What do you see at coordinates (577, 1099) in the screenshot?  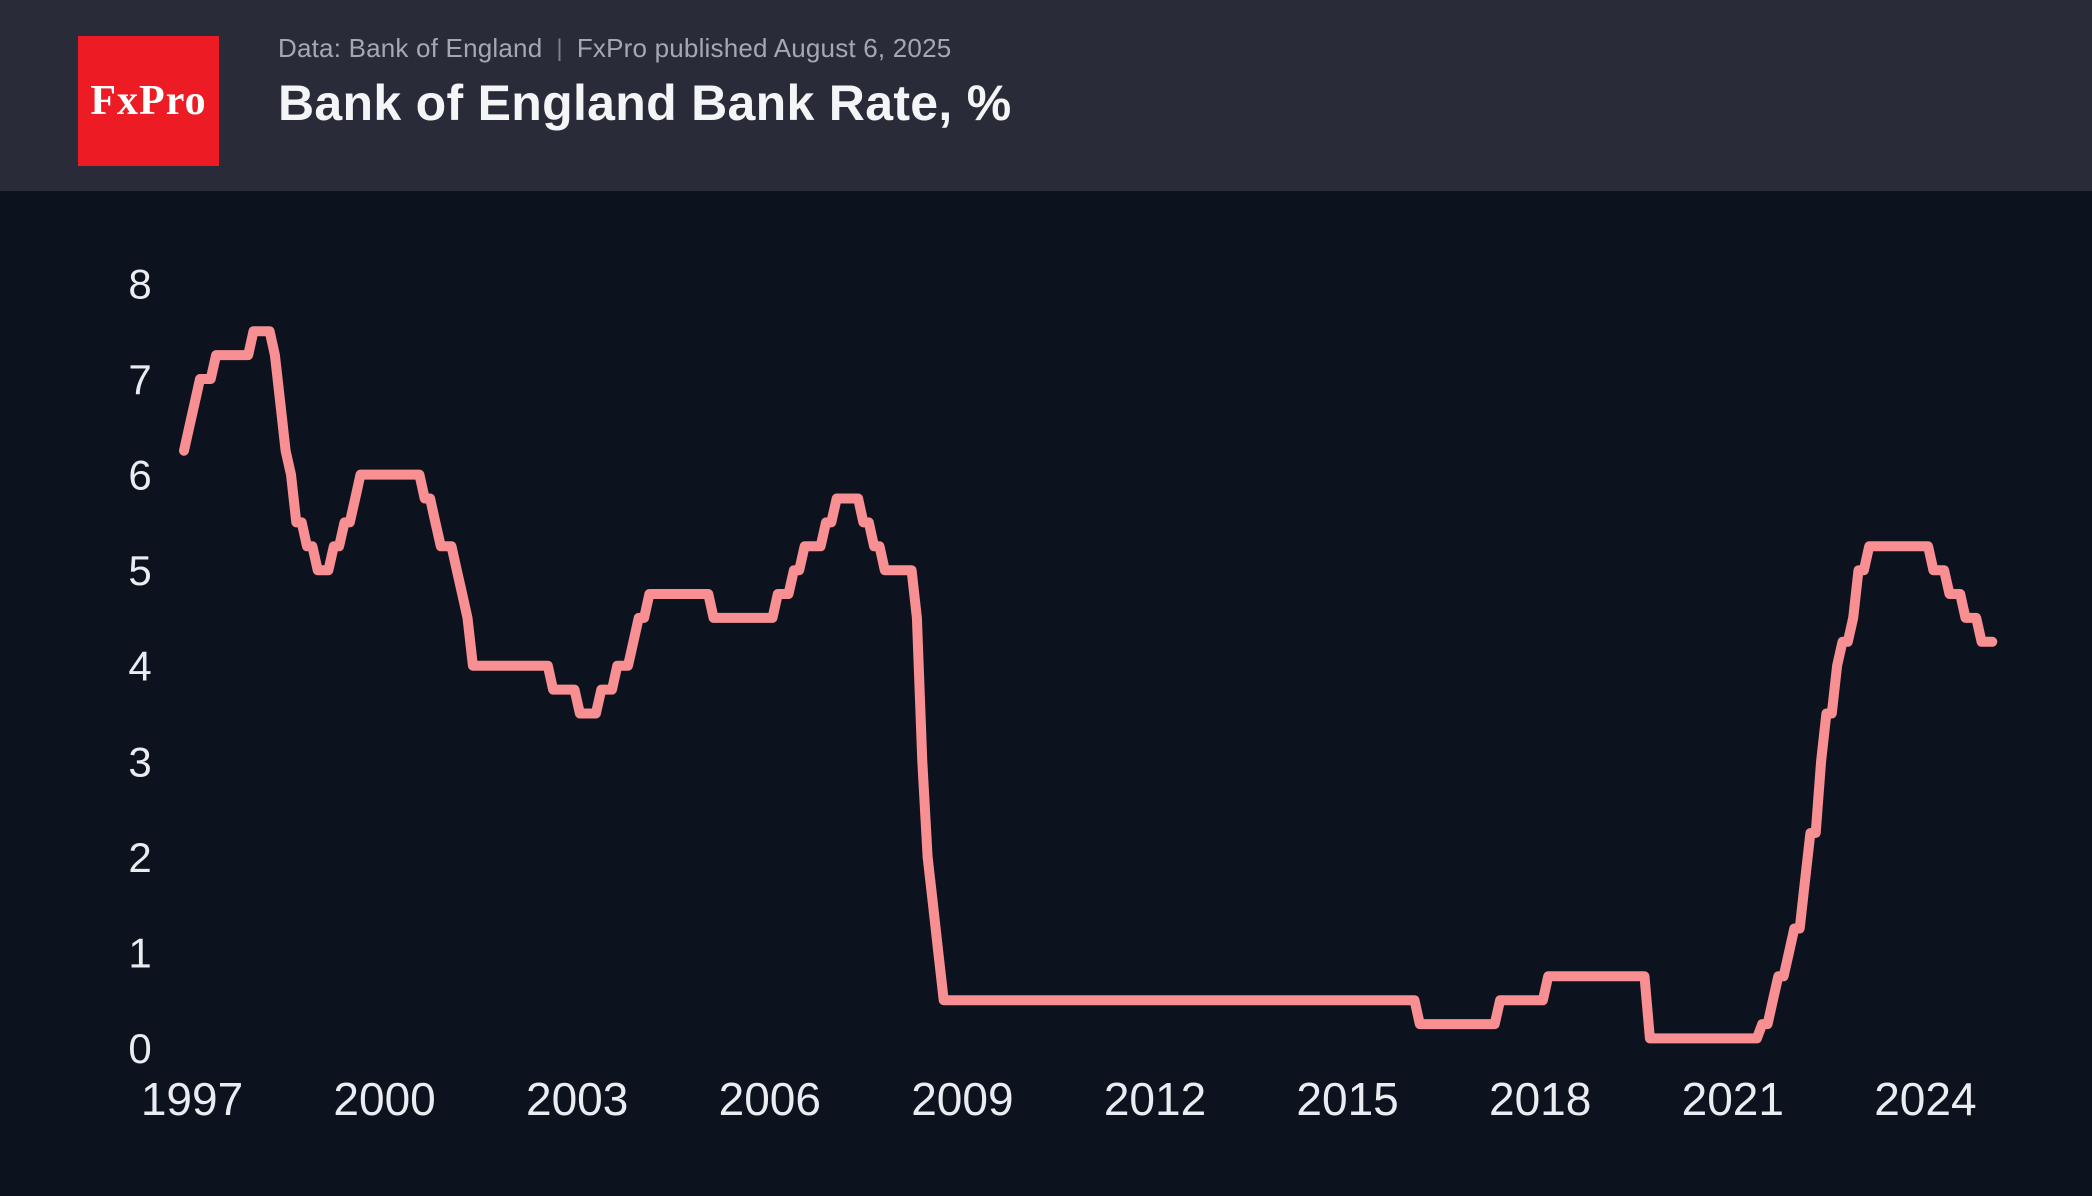 I see `x-tick-label: 2003` at bounding box center [577, 1099].